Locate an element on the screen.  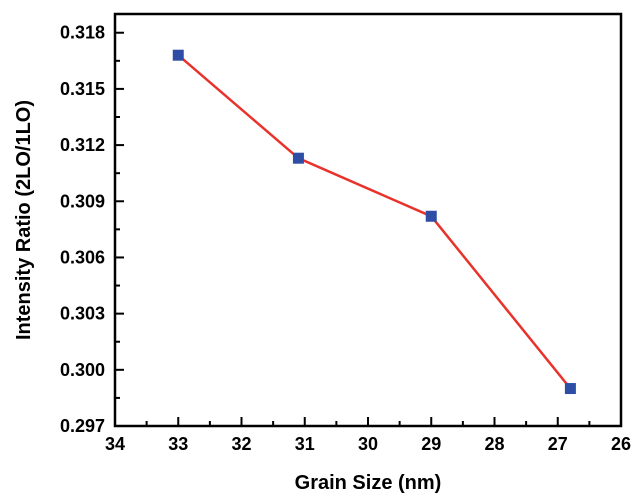
x-tick-label: 33 is located at coordinates (178, 444).